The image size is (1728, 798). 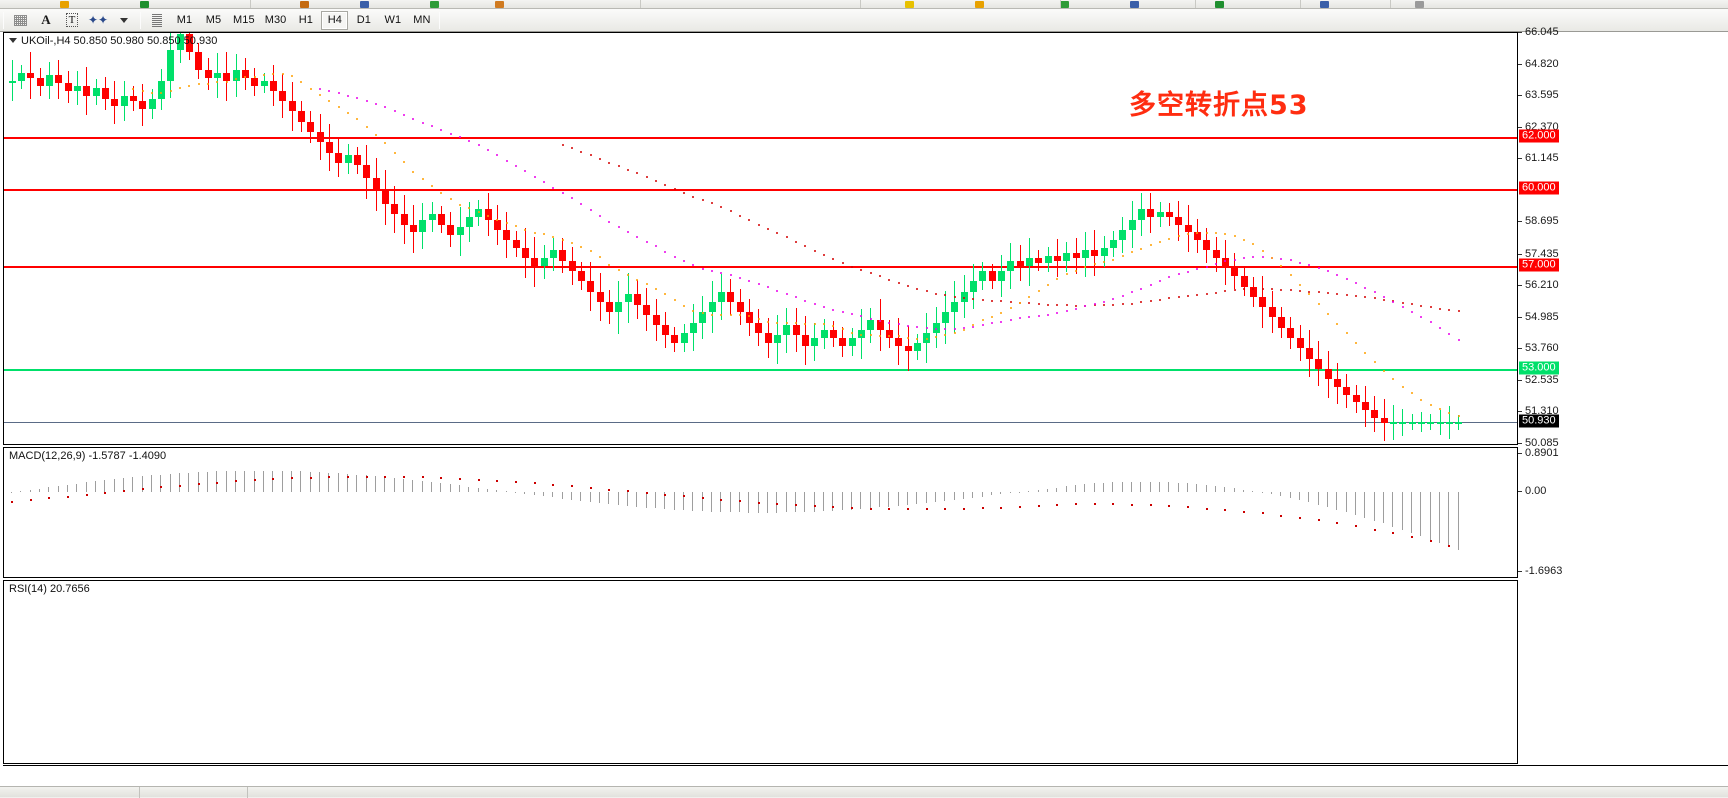 I want to click on price-level-line-62.000, so click(x=760, y=138).